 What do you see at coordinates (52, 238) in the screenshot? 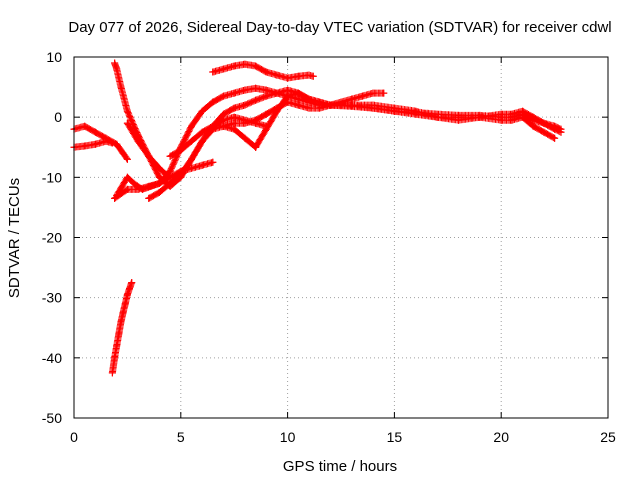
I see `y-tick-label: -20` at bounding box center [52, 238].